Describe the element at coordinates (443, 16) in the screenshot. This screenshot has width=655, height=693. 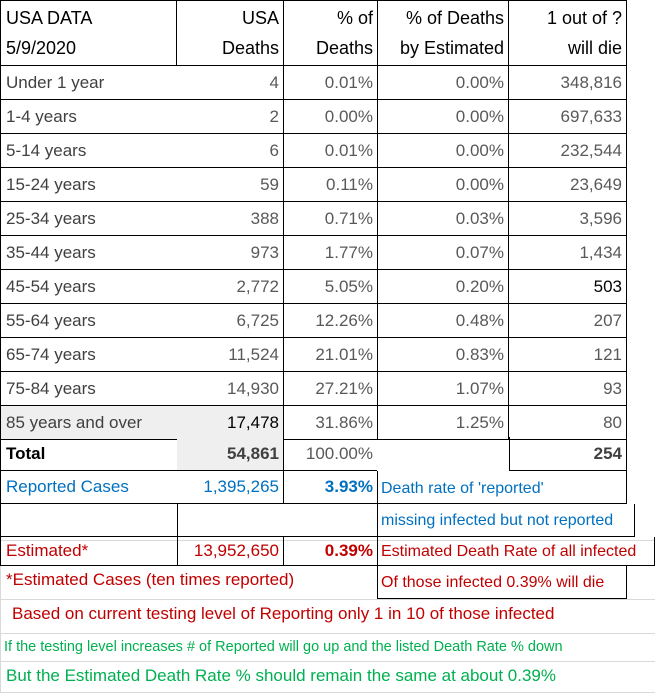
I see `header-est-1: % of Deaths` at that location.